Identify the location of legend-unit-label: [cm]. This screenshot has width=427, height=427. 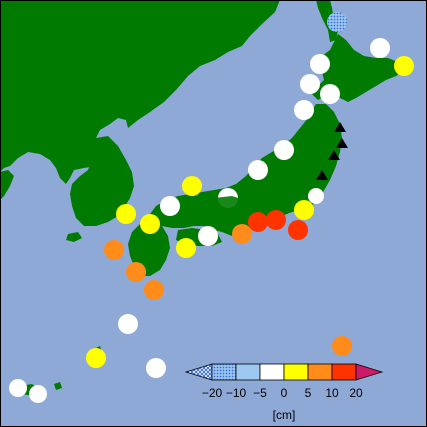
(284, 415).